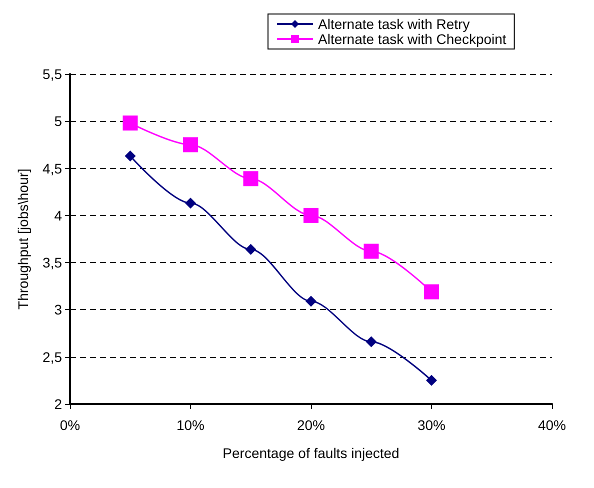 This screenshot has width=594, height=488. Describe the element at coordinates (552, 425) in the screenshot. I see `x-tick-label: 40%` at that location.